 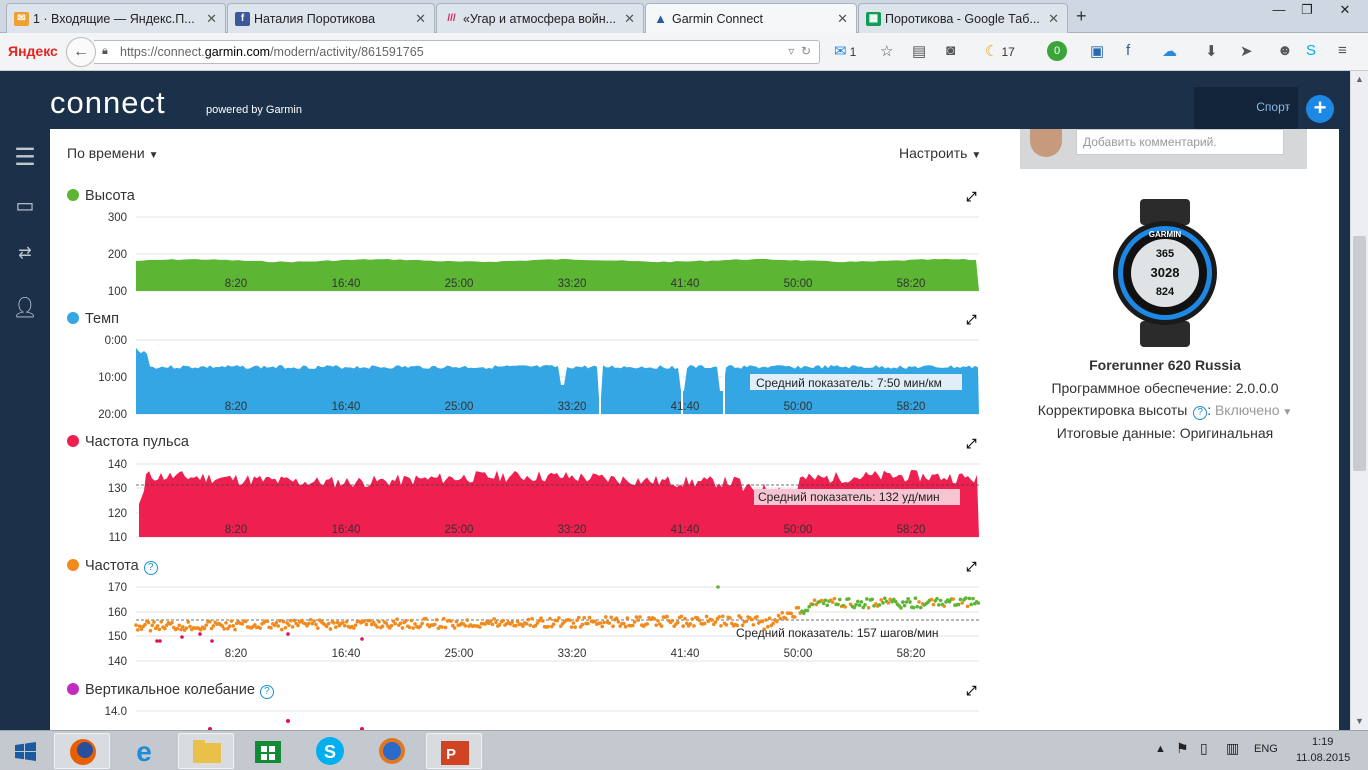 I want to click on scroll-down-icon: ▼, so click(x=1359, y=721).